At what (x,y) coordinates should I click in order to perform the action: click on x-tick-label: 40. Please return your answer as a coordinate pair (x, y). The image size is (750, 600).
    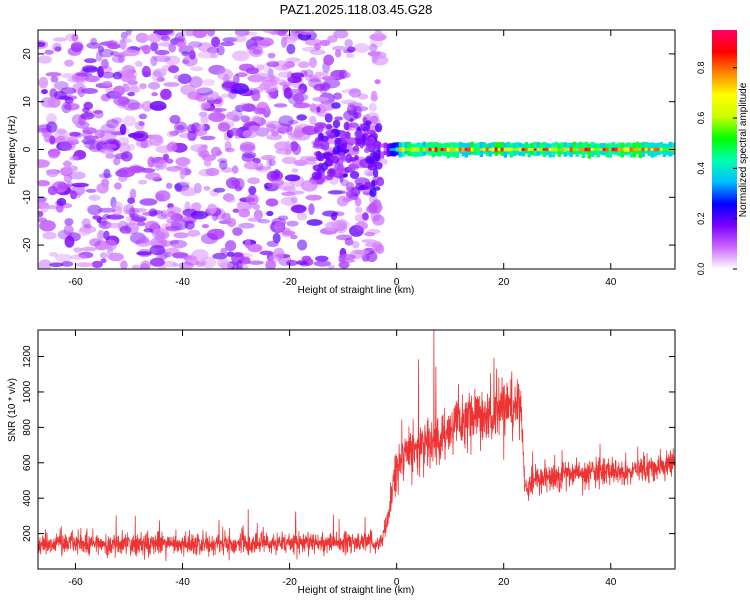
    Looking at the image, I should click on (611, 582).